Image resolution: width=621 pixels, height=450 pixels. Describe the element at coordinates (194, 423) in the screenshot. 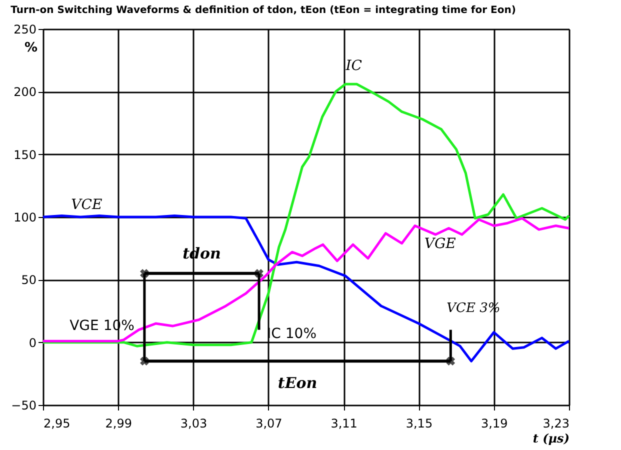

I see `x-tick-label: 3,03` at that location.